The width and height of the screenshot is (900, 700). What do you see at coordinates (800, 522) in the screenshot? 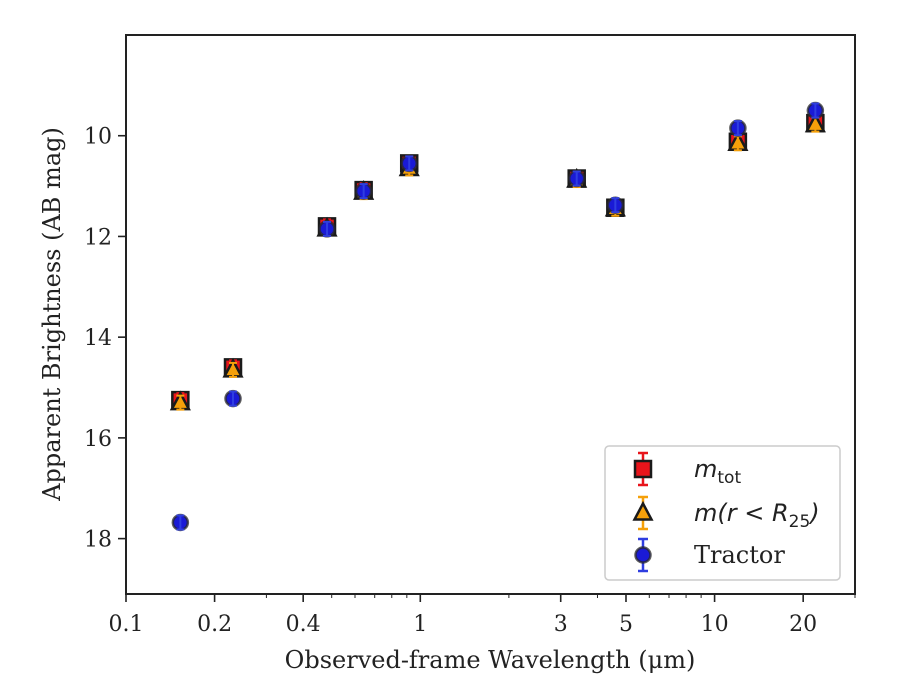
I see `legend-label-subscript: 25` at bounding box center [800, 522].